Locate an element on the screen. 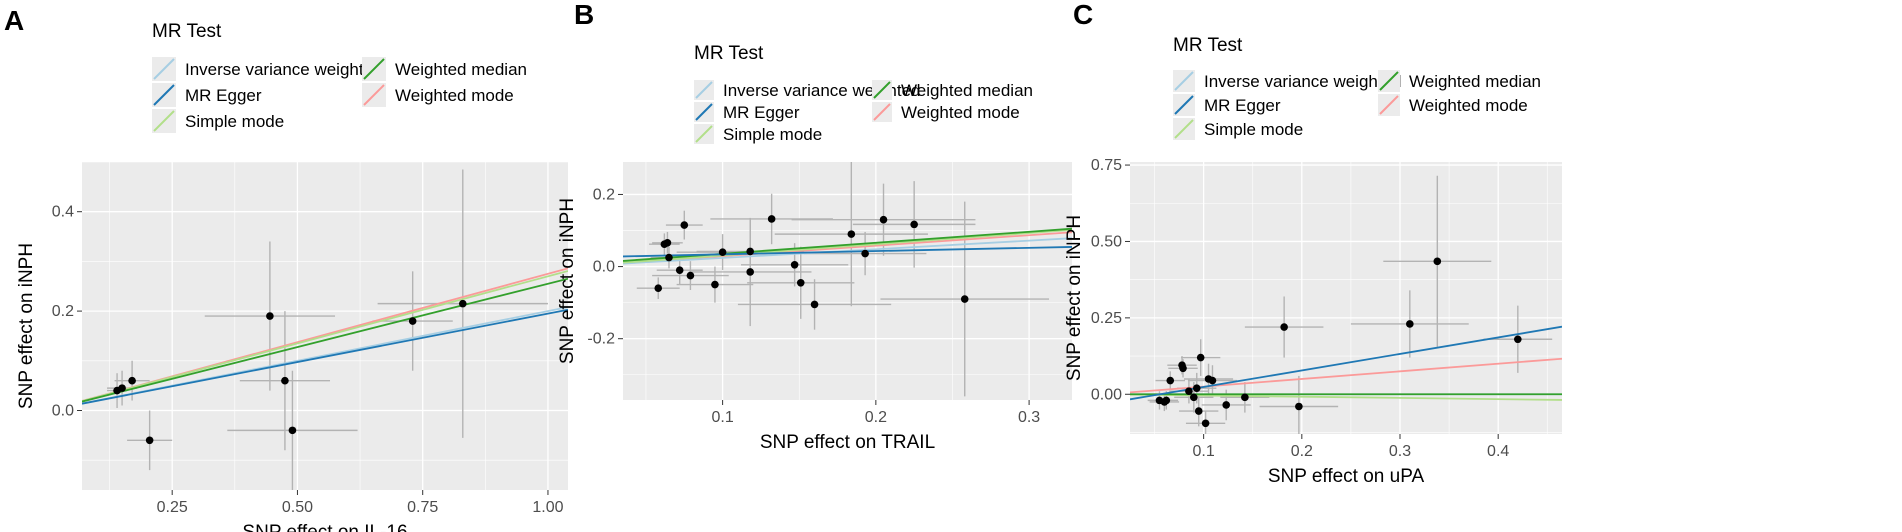 Image resolution: width=1902 pixels, height=532 pixels. x-tick-label: 0.50 is located at coordinates (297, 507).